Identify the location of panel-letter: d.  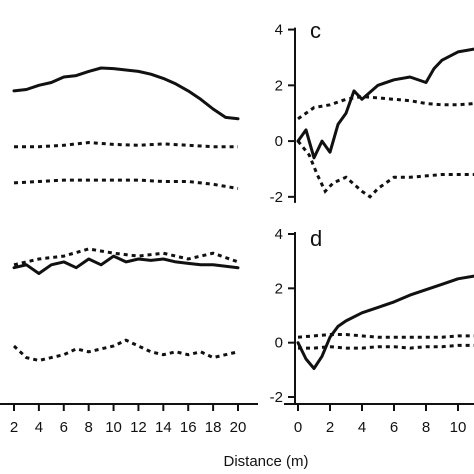
(316, 238).